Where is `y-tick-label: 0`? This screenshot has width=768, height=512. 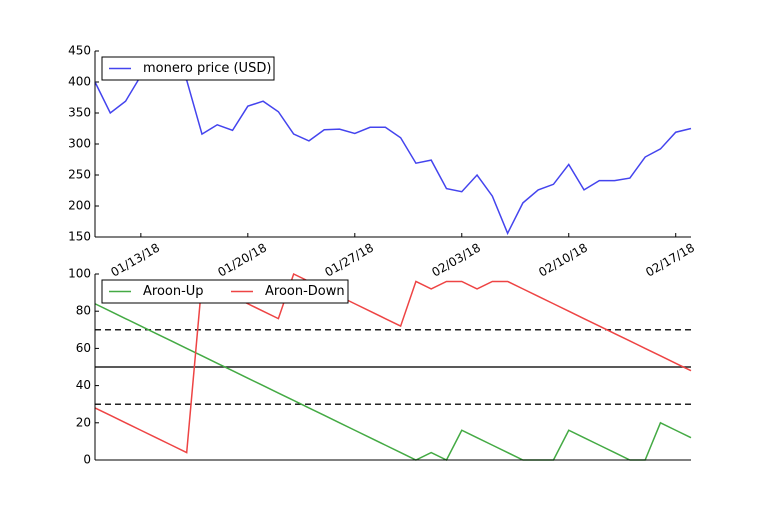
y-tick-label: 0 is located at coordinates (87, 460).